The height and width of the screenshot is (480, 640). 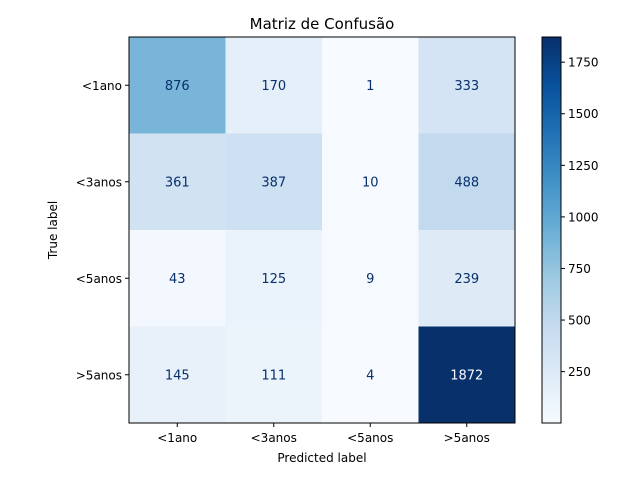 I want to click on colorbar-ticks: 250 500 750 1000 1250 1500 1750, so click(x=580, y=217).